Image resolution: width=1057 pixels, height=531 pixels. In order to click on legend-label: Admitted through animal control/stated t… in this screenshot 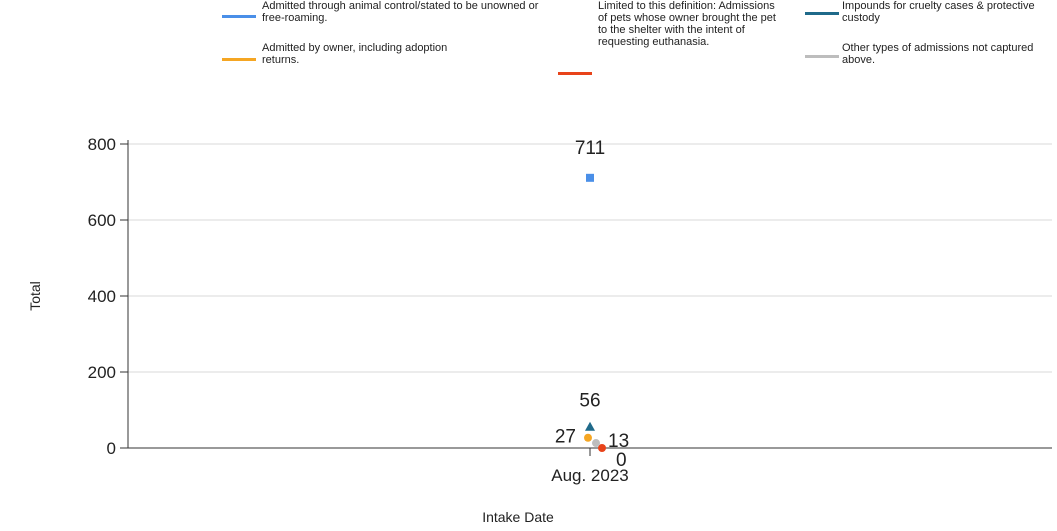, I will do `click(400, 12)`.